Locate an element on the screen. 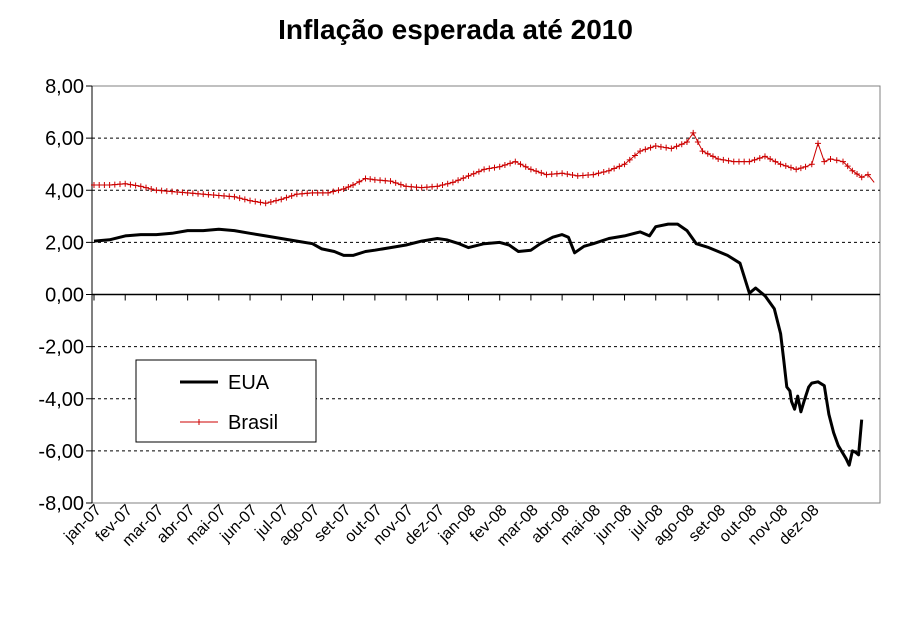  chart-title: Inflação esperada até 2010 is located at coordinates (455, 29).